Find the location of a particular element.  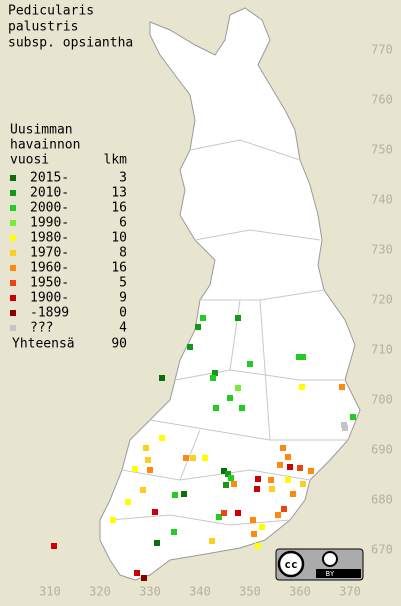

x-coordinate-label: 370 is located at coordinates (350, 592).